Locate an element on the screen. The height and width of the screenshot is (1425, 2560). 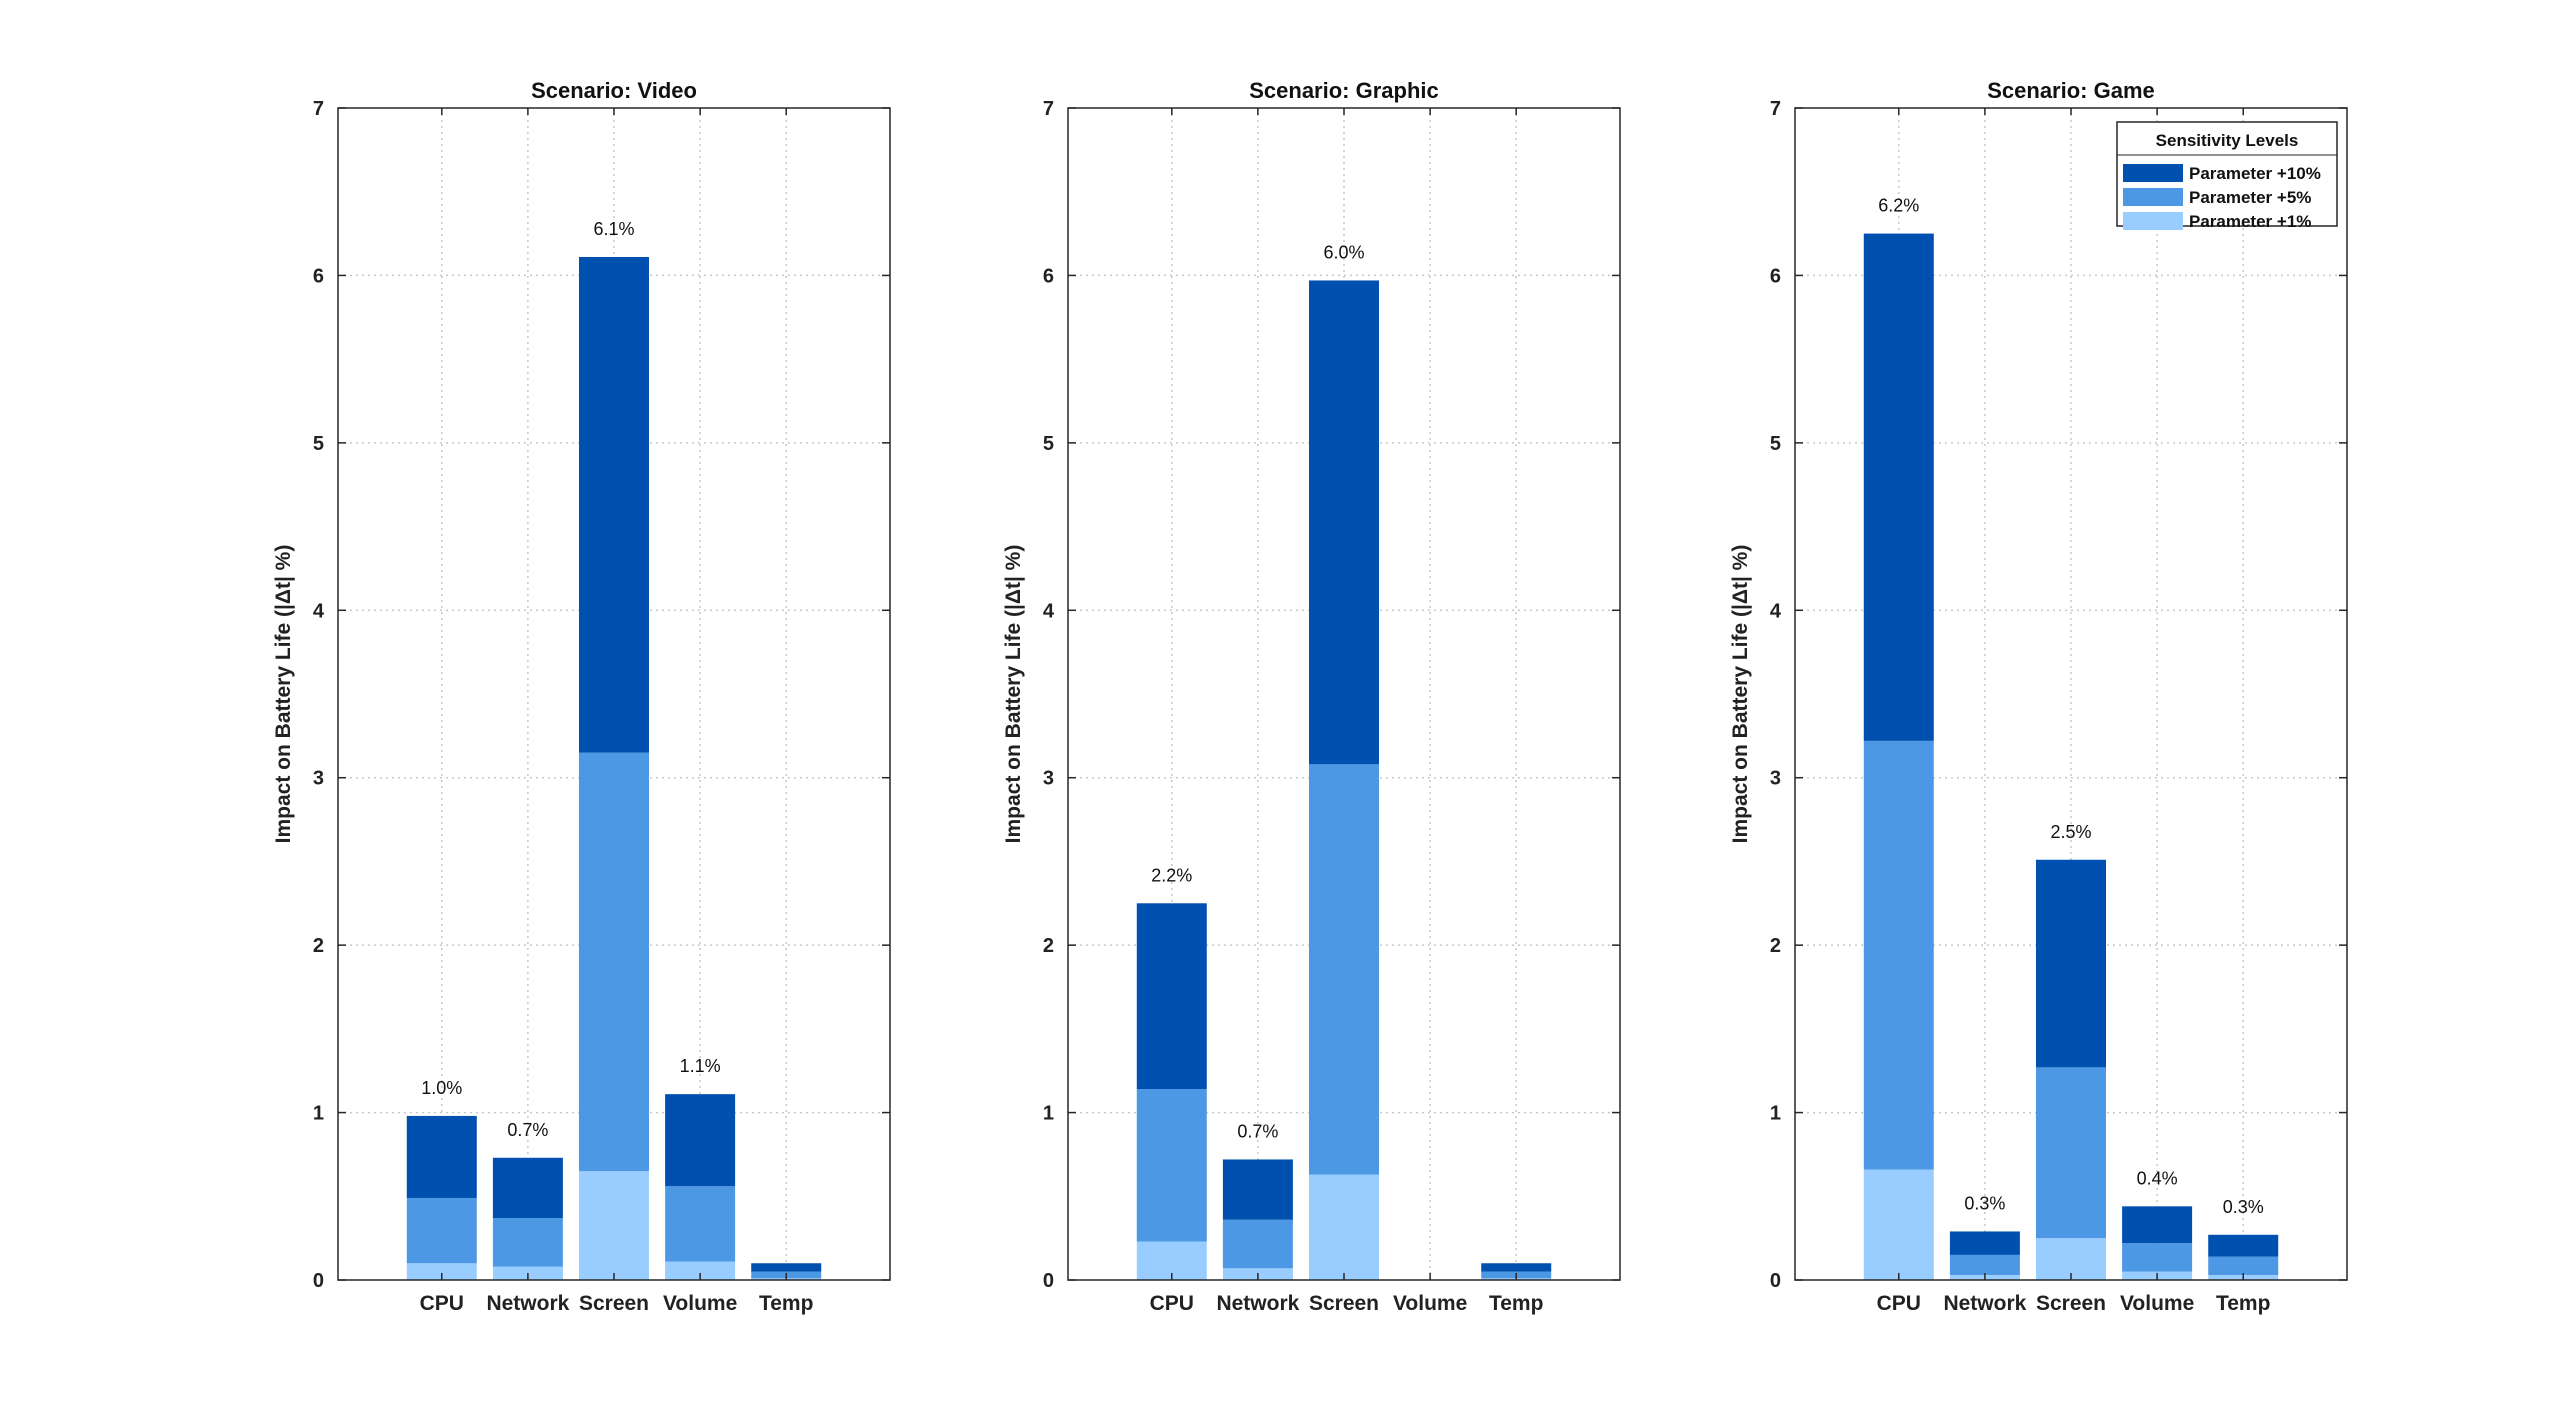
legend-title: Sensitivity Levels is located at coordinates (2227, 140).